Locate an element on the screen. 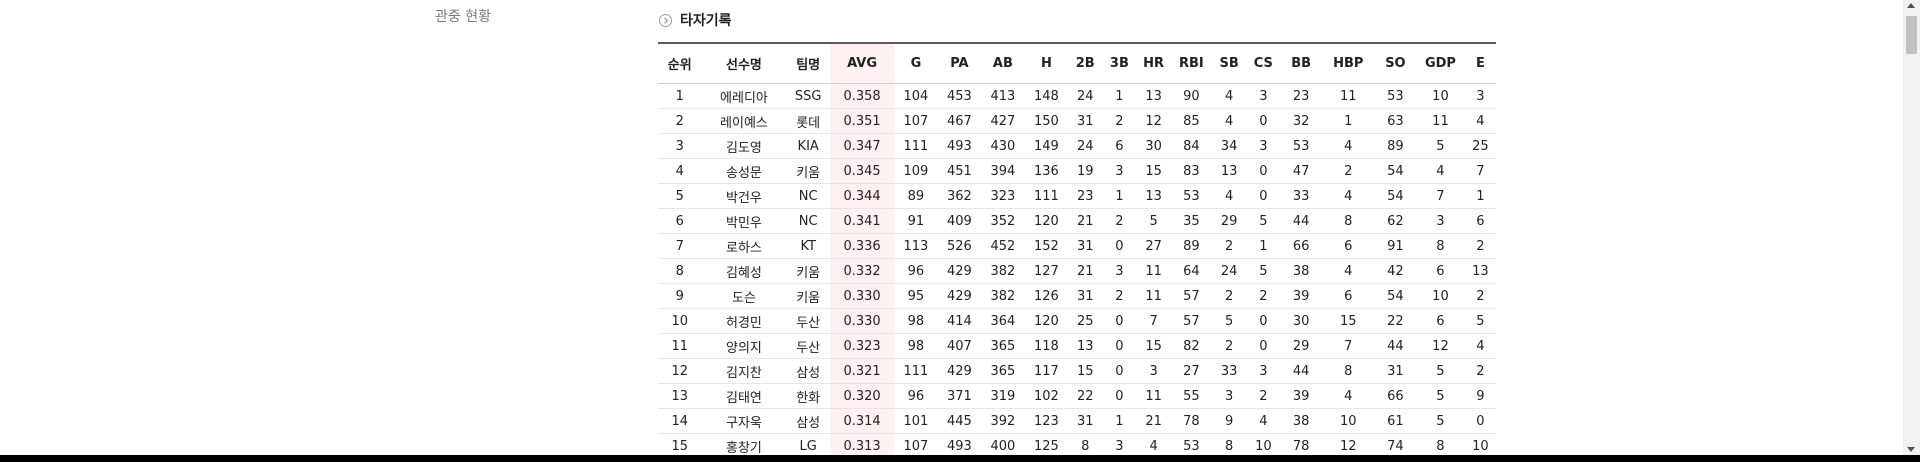  table-cell: 로하스 is located at coordinates (744, 246).